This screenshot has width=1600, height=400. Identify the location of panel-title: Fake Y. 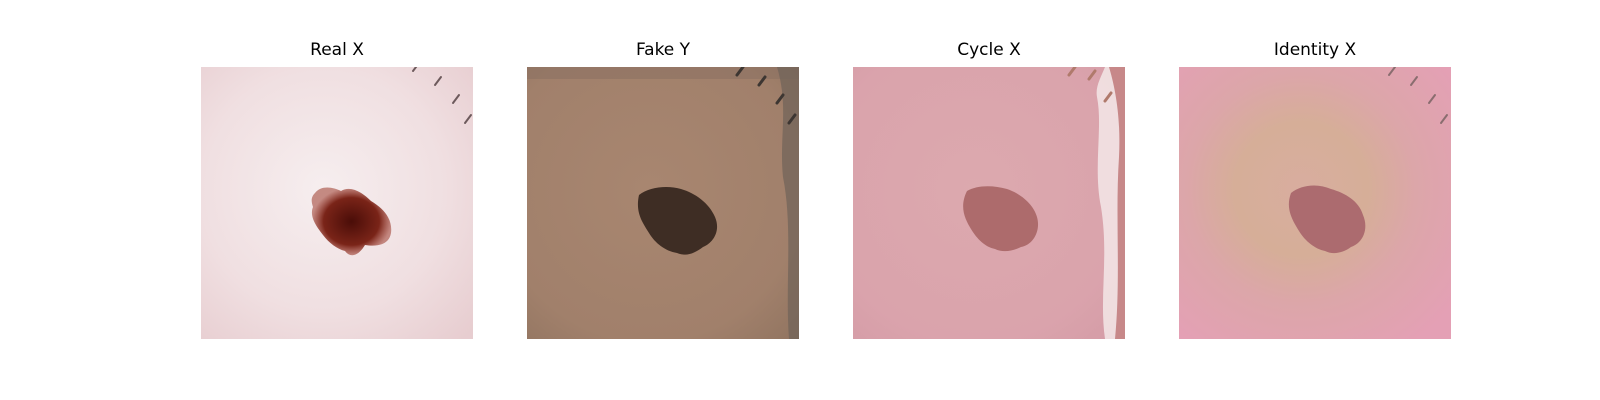
(663, 50).